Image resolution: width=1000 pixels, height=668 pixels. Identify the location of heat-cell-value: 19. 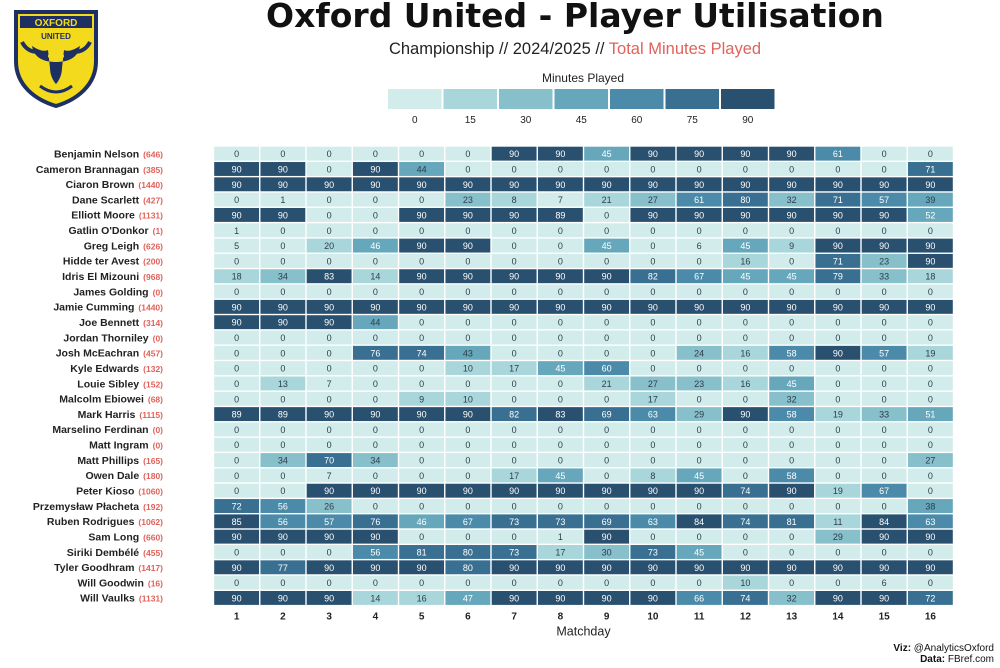
(838, 415).